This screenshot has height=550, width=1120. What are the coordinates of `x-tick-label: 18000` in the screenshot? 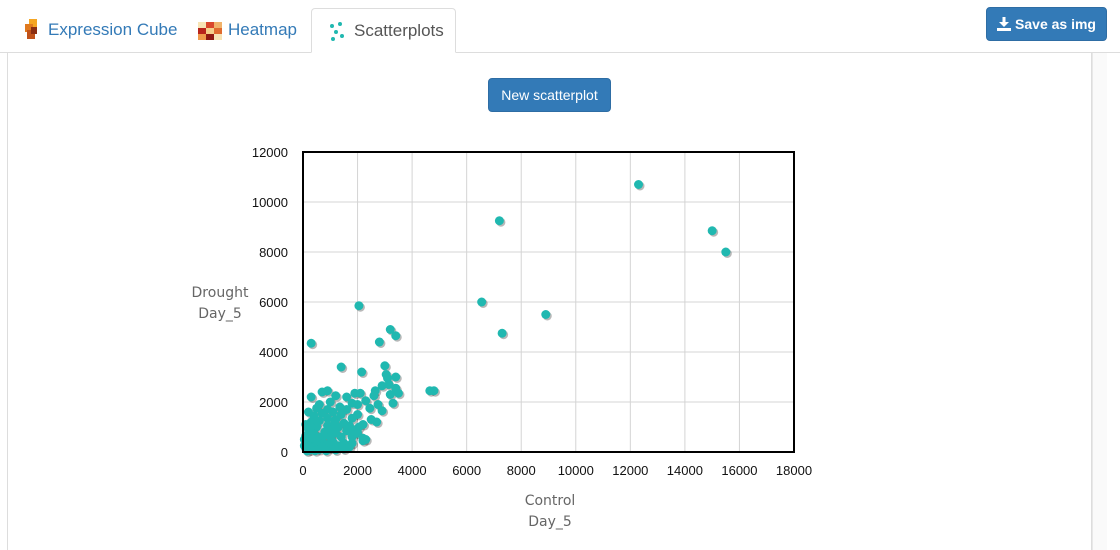 It's located at (794, 470).